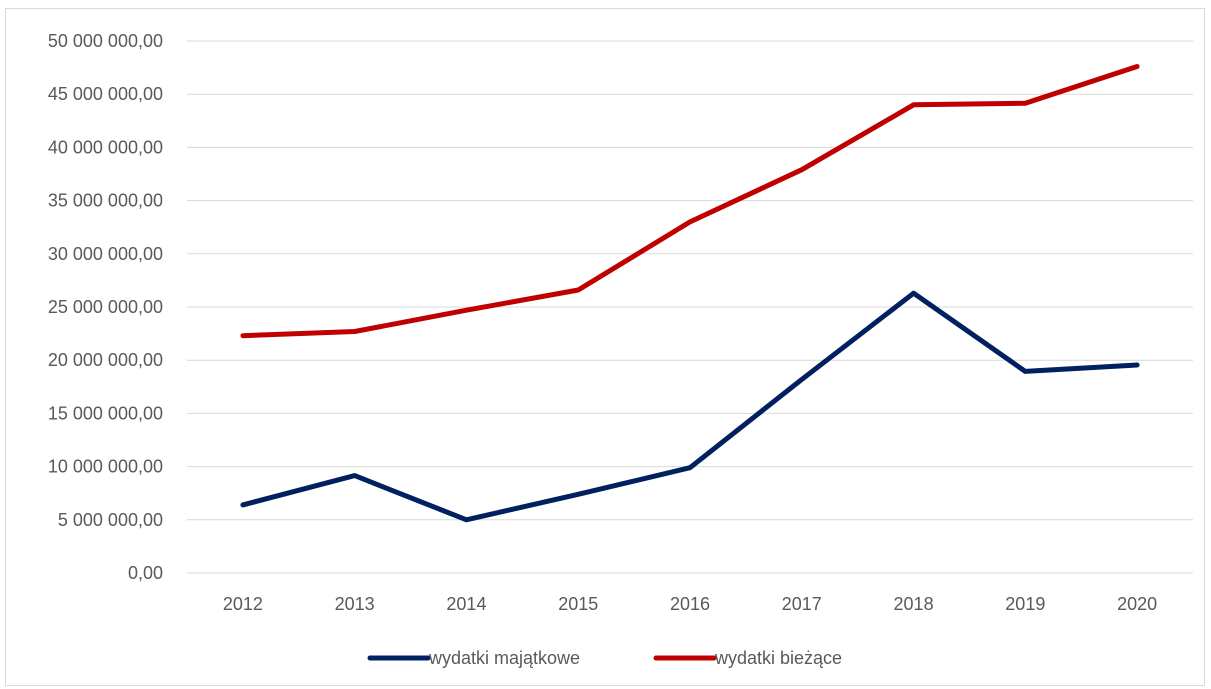 The image size is (1211, 689). Describe the element at coordinates (243, 604) in the screenshot. I see `x-tick-label: 2012` at that location.